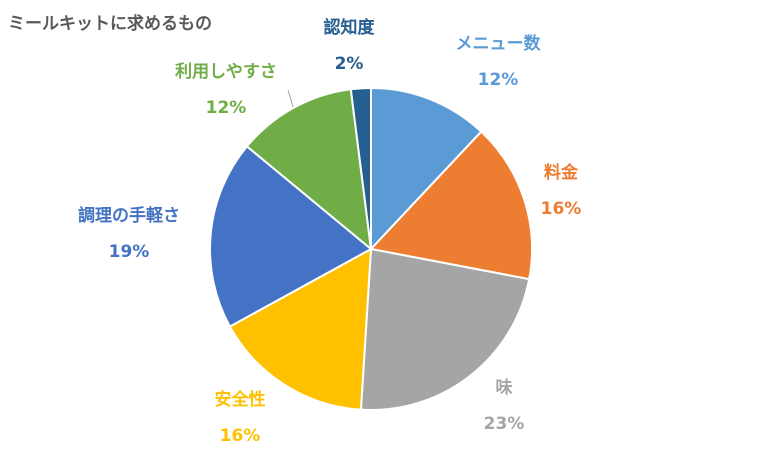  What do you see at coordinates (240, 418) in the screenshot?
I see `slice-label-4: 安全性 16%` at bounding box center [240, 418].